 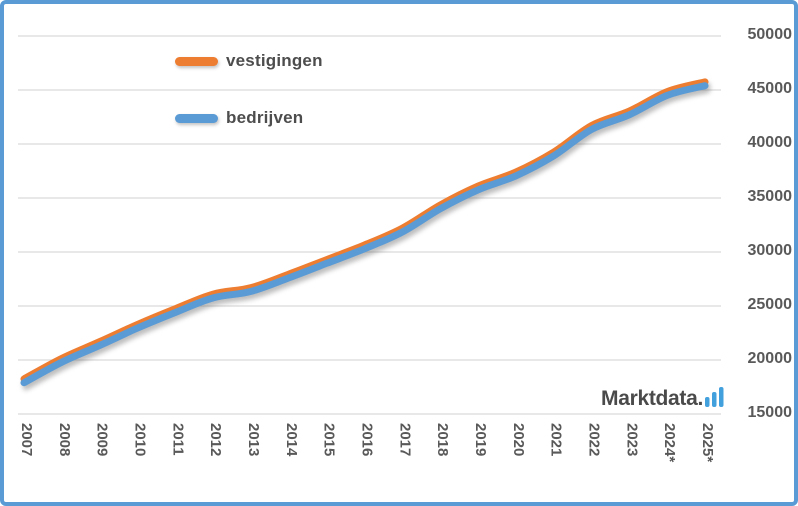 I want to click on y-tick-label: 25000, so click(x=770, y=304).